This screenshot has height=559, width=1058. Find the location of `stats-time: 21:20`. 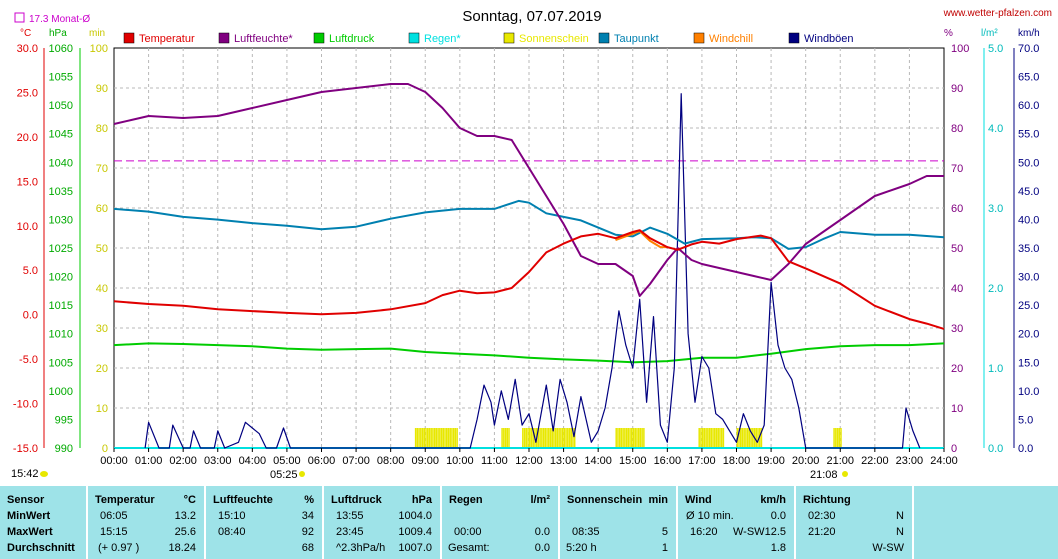

stats-time: 21:20 is located at coordinates (822, 532).